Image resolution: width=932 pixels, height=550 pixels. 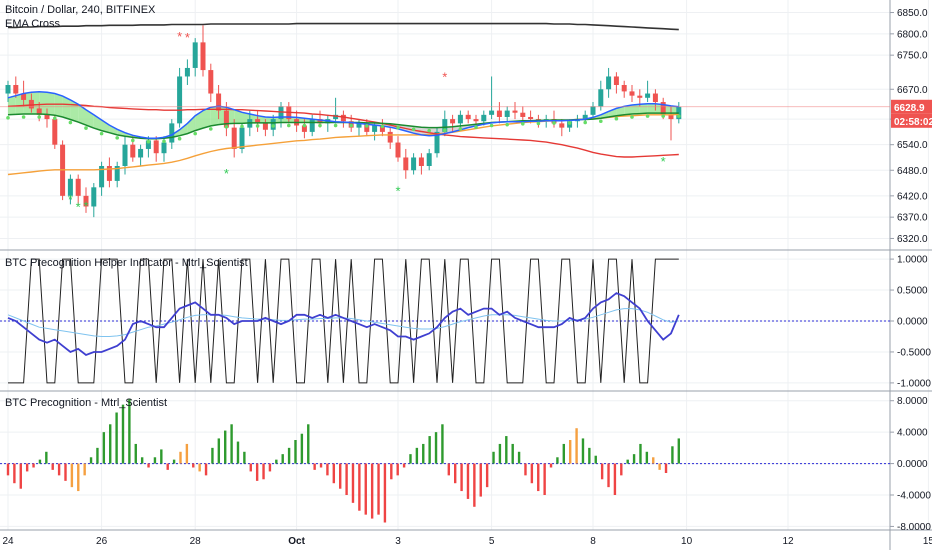 What do you see at coordinates (912, 34) in the screenshot?
I see `ytick-label-0-1: 6800.0` at bounding box center [912, 34].